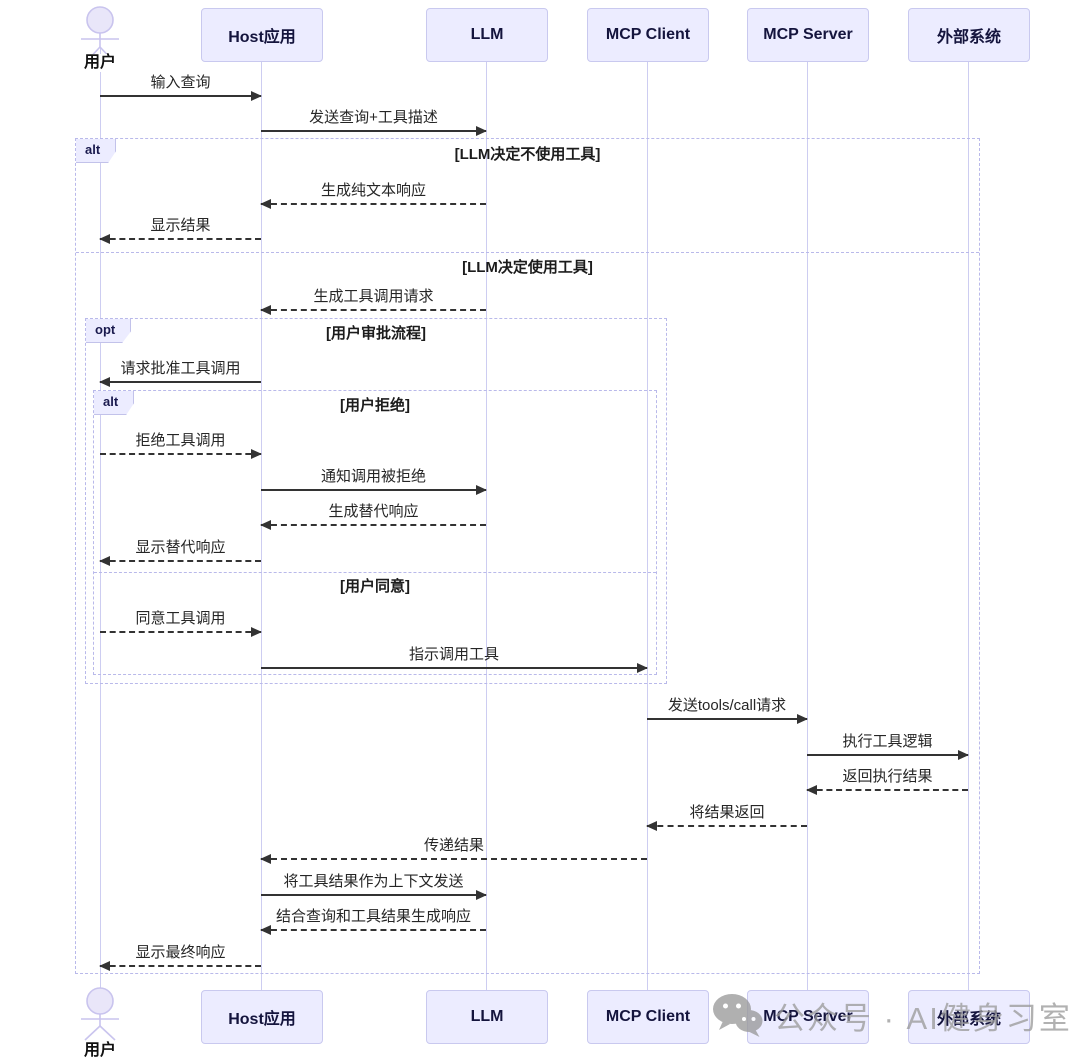 This screenshot has width=1080, height=1063. Describe the element at coordinates (487, 1017) in the screenshot. I see `participant-llm-bottom: LLM` at that location.